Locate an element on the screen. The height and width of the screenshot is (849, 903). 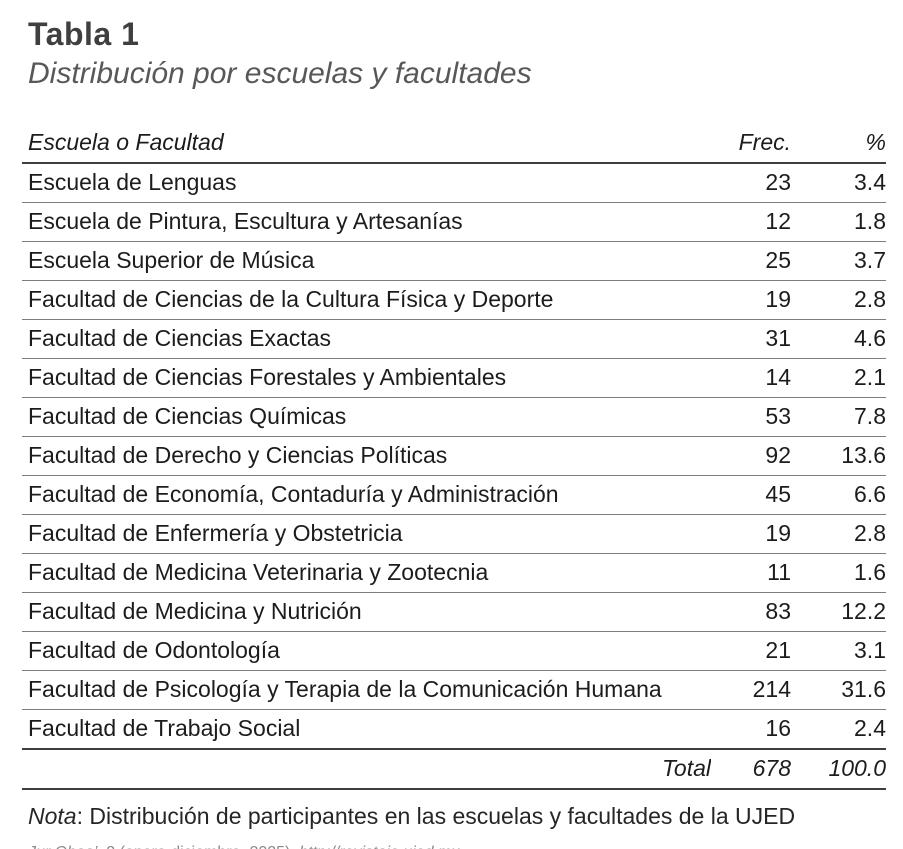
cell-frec: 214 is located at coordinates (751, 690).